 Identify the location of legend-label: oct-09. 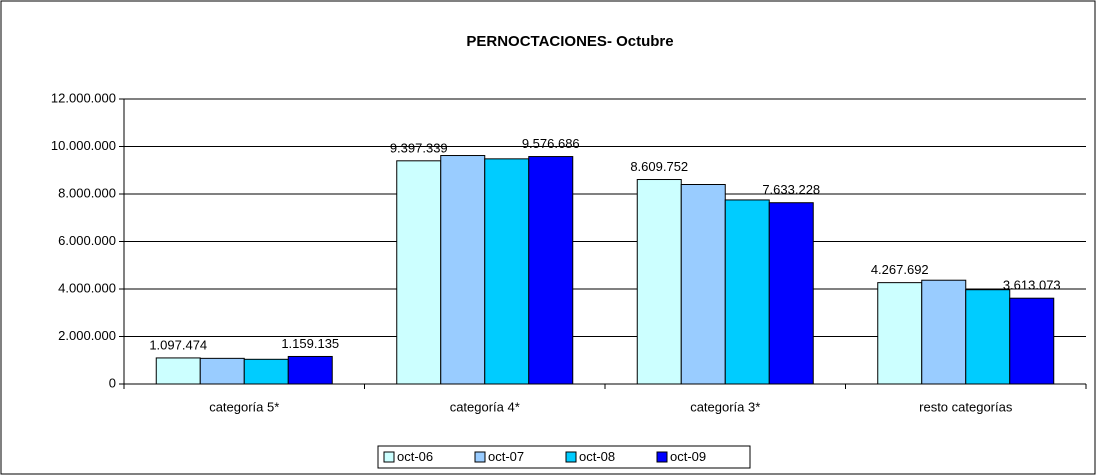
(688, 456).